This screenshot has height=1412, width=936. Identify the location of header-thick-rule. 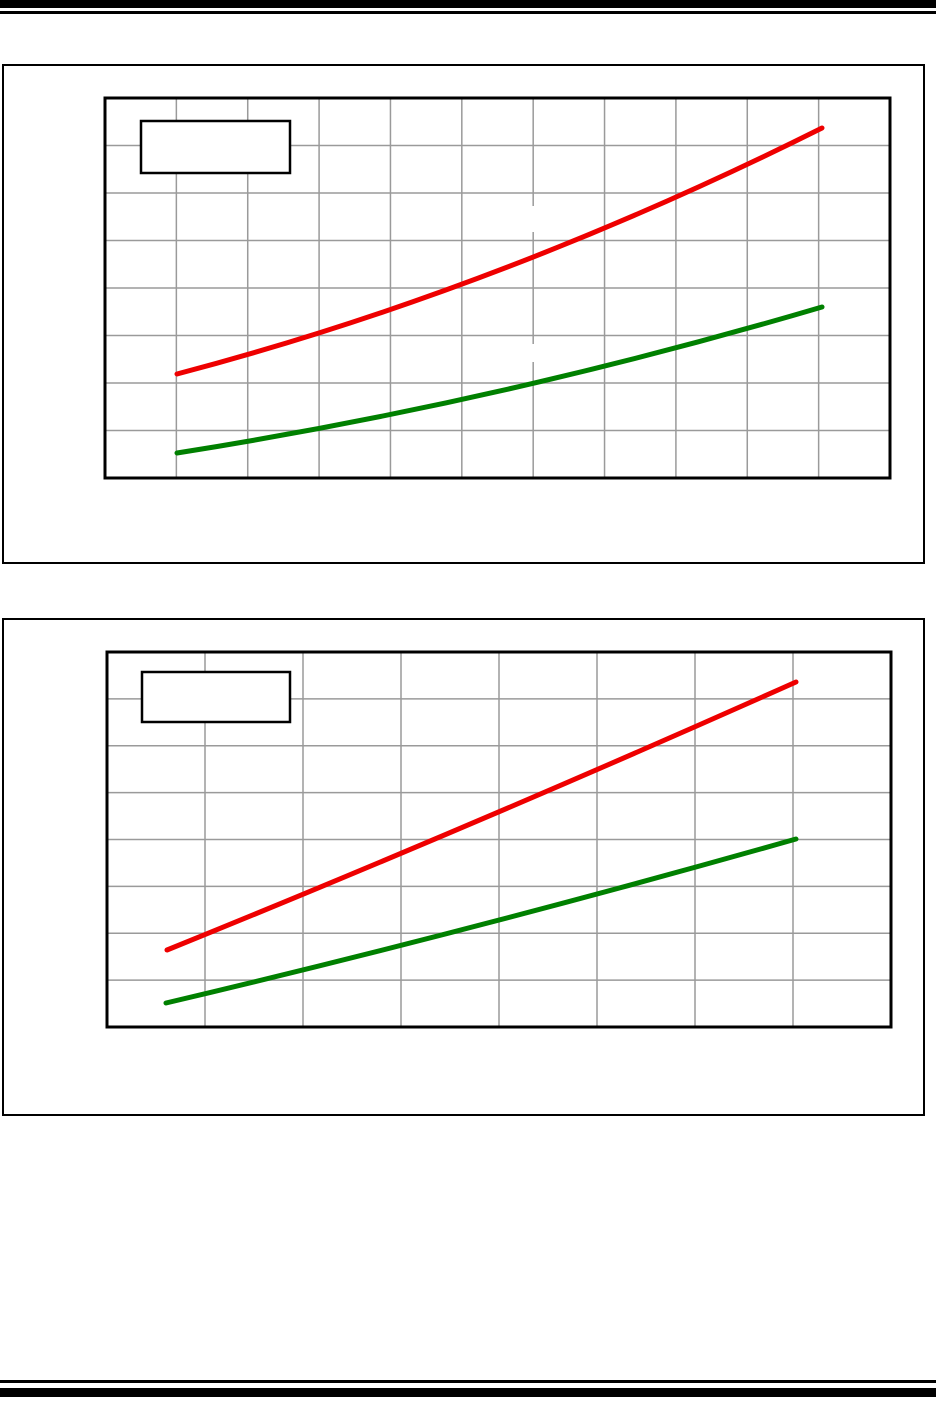
(468, 4).